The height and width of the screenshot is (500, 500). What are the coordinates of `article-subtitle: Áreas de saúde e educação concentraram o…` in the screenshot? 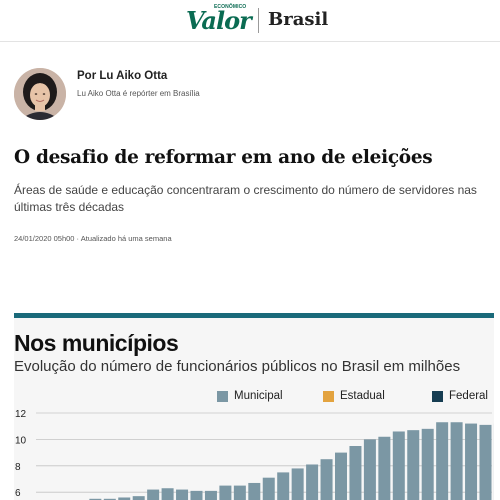 It's located at (245, 198).